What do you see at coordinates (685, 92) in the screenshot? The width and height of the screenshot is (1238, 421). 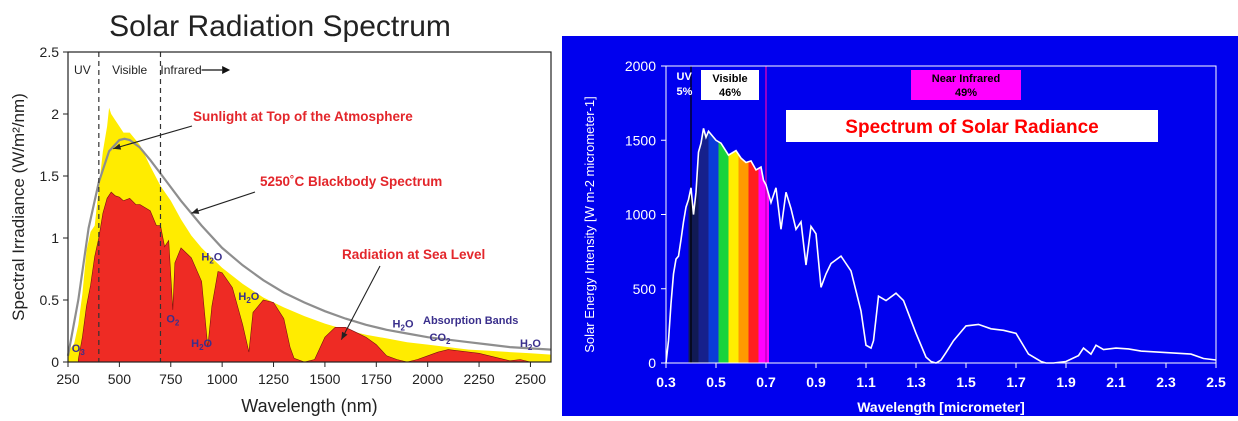 I see `band-percent-uv: 5%` at bounding box center [685, 92].